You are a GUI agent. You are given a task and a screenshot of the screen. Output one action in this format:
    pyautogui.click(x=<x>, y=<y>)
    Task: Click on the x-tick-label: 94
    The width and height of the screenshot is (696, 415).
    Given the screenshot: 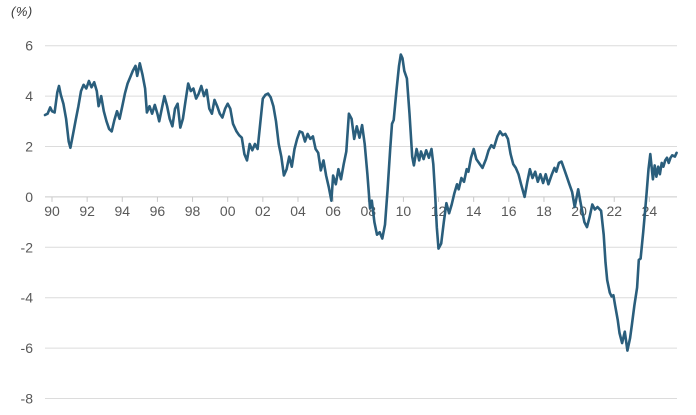 What is the action you would take?
    pyautogui.click(x=122, y=211)
    